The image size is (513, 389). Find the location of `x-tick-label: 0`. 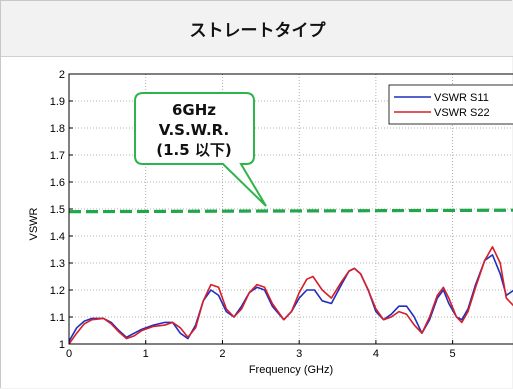

x-tick-label: 0 is located at coordinates (69, 354).